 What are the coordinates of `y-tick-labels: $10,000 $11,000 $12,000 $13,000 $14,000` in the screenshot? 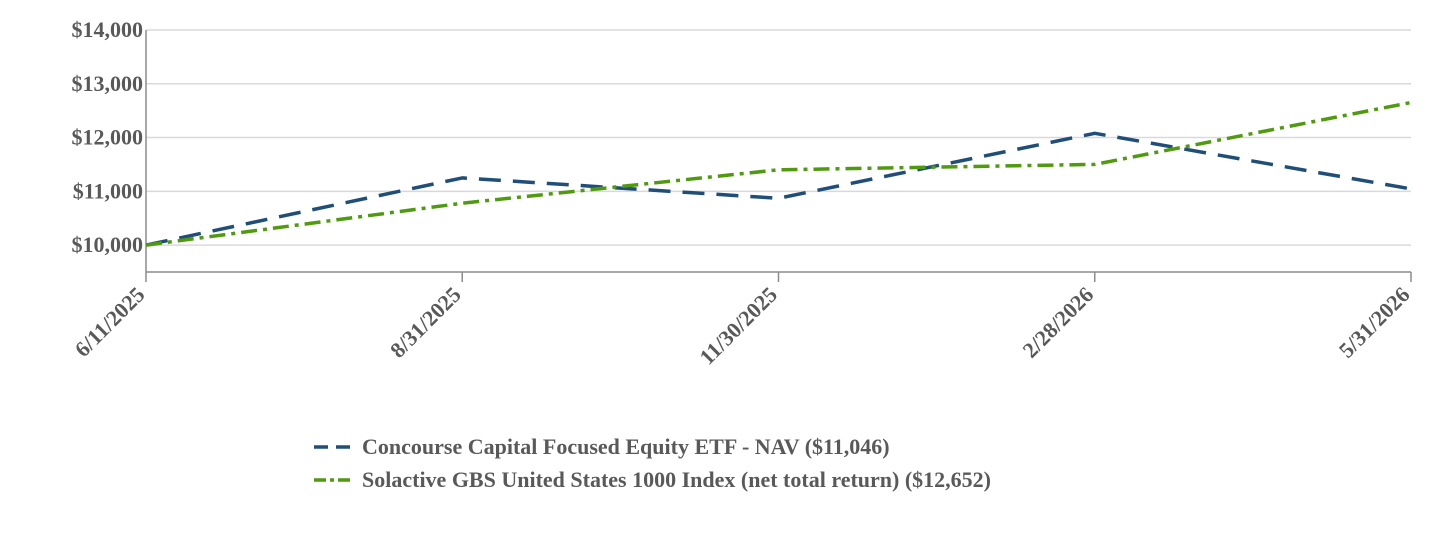 It's located at (108, 137).